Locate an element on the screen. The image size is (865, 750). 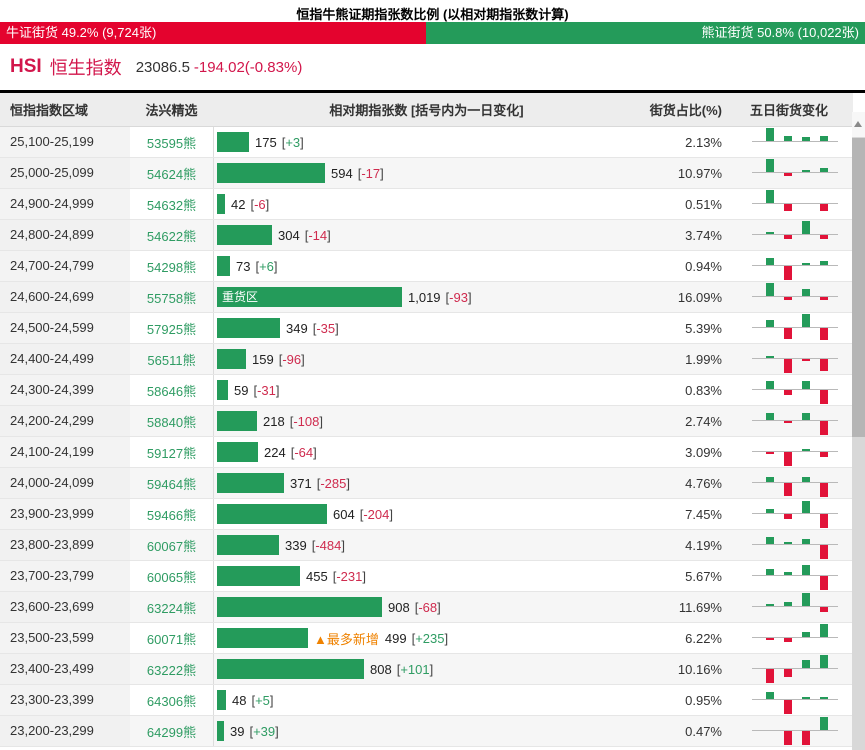
scroll-up-button is located at coordinates (858, 124).